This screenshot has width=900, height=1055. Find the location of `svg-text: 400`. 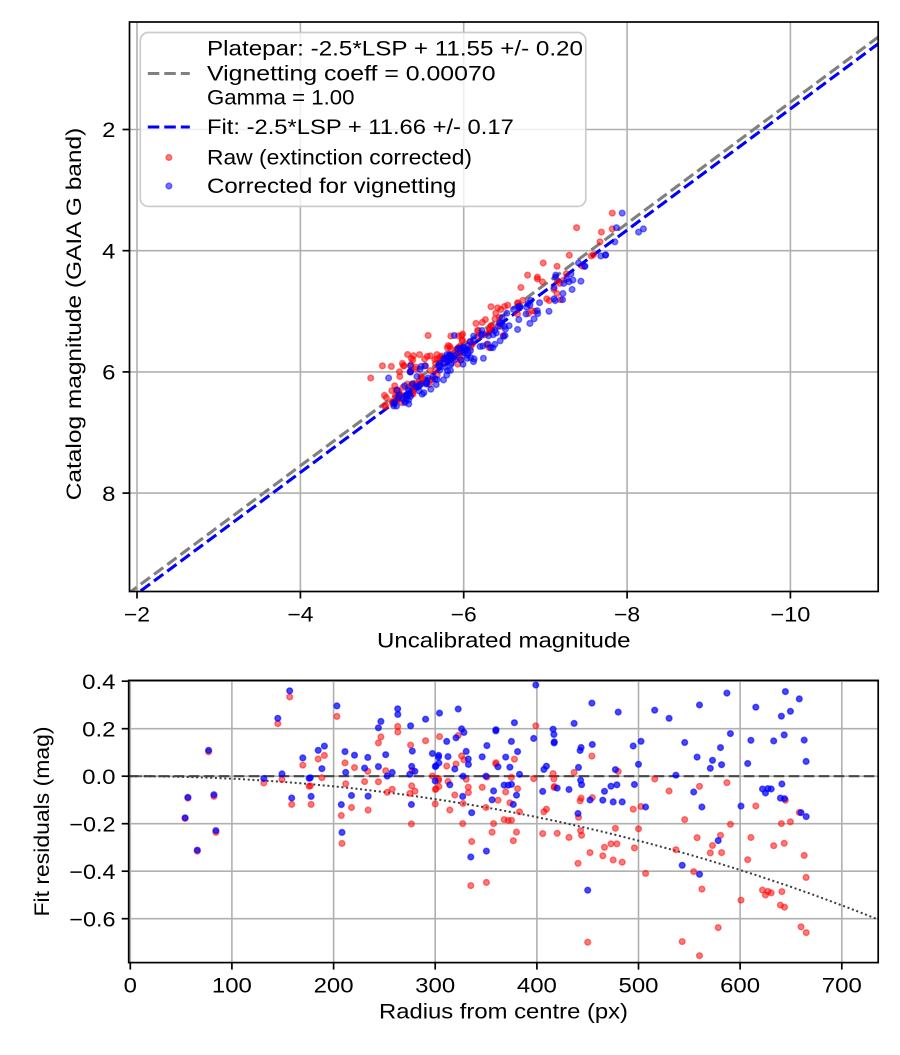

svg-text: 400 is located at coordinates (537, 986).